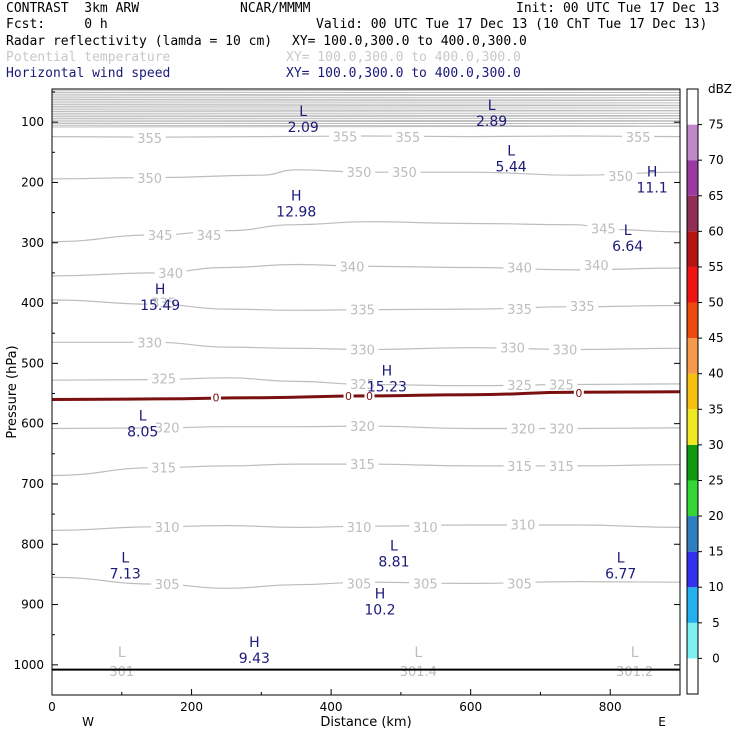 This screenshot has width=740, height=740. I want to click on y-tick-label: 700, so click(32, 484).